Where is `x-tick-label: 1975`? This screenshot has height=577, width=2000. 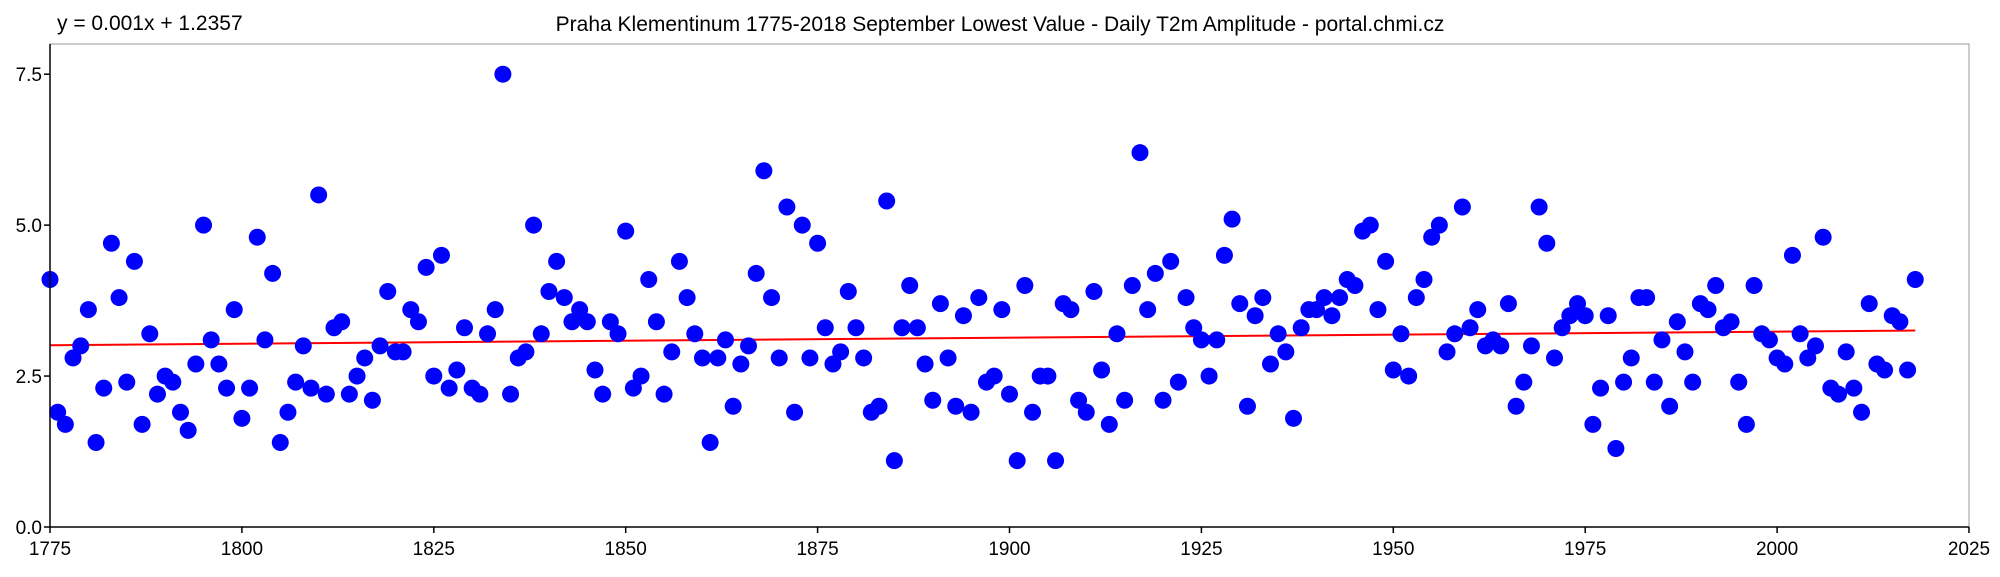
x-tick-label: 1975 is located at coordinates (1585, 549).